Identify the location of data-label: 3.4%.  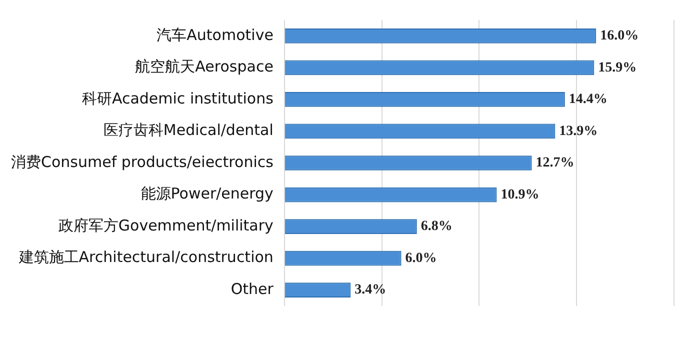
(370, 290).